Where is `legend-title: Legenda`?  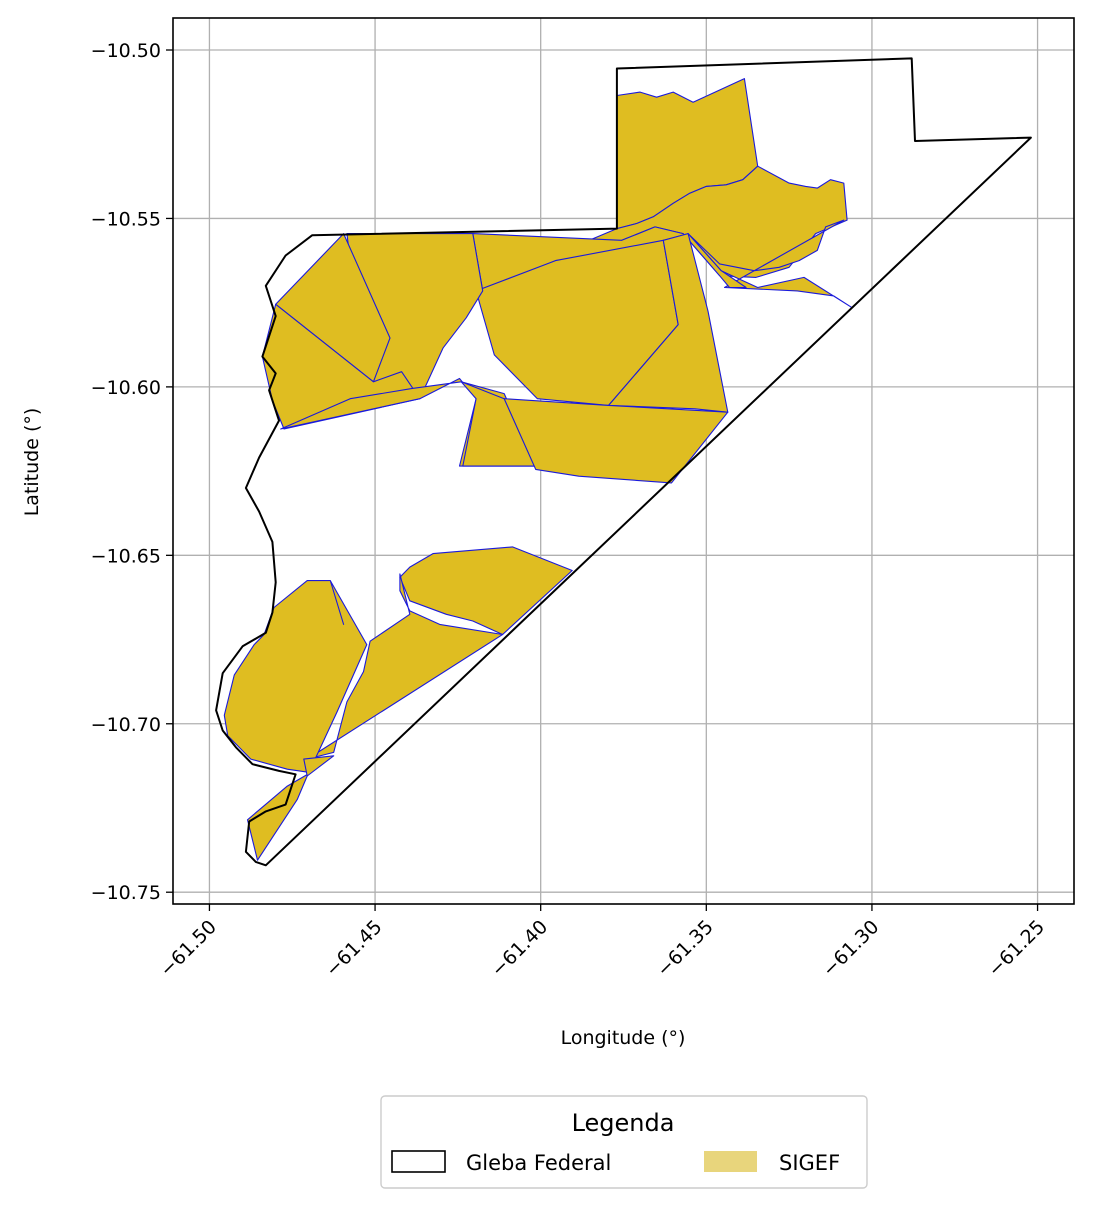 legend-title: Legenda is located at coordinates (623, 1123).